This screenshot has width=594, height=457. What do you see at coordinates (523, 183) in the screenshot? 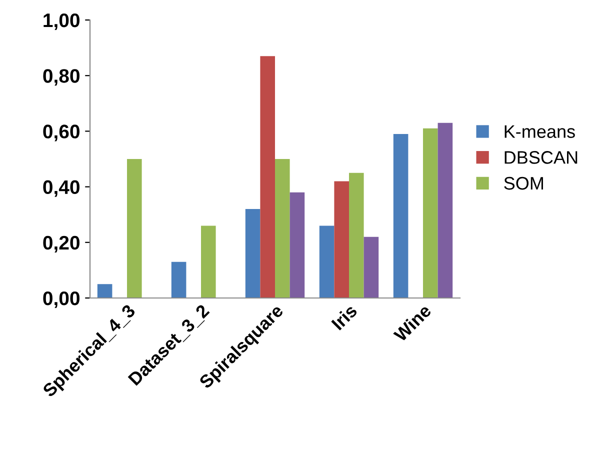
I see `legend-label: SOM` at bounding box center [523, 183].